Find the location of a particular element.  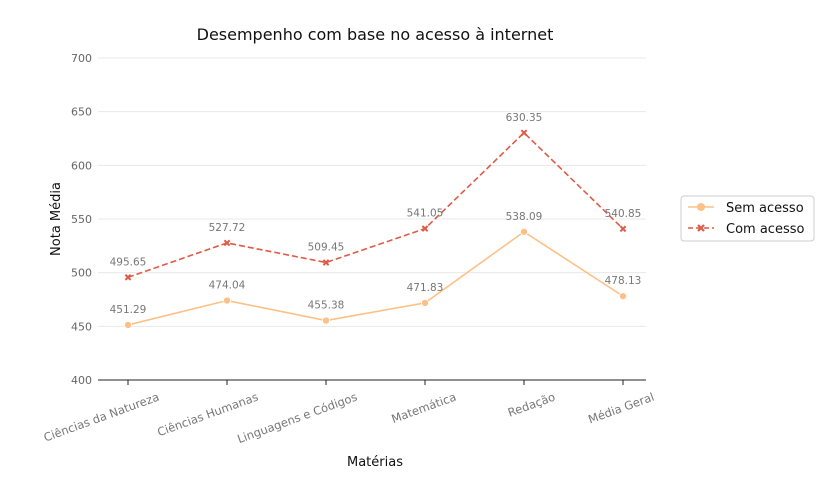

x-tick-label: Matemática is located at coordinates (423, 408).